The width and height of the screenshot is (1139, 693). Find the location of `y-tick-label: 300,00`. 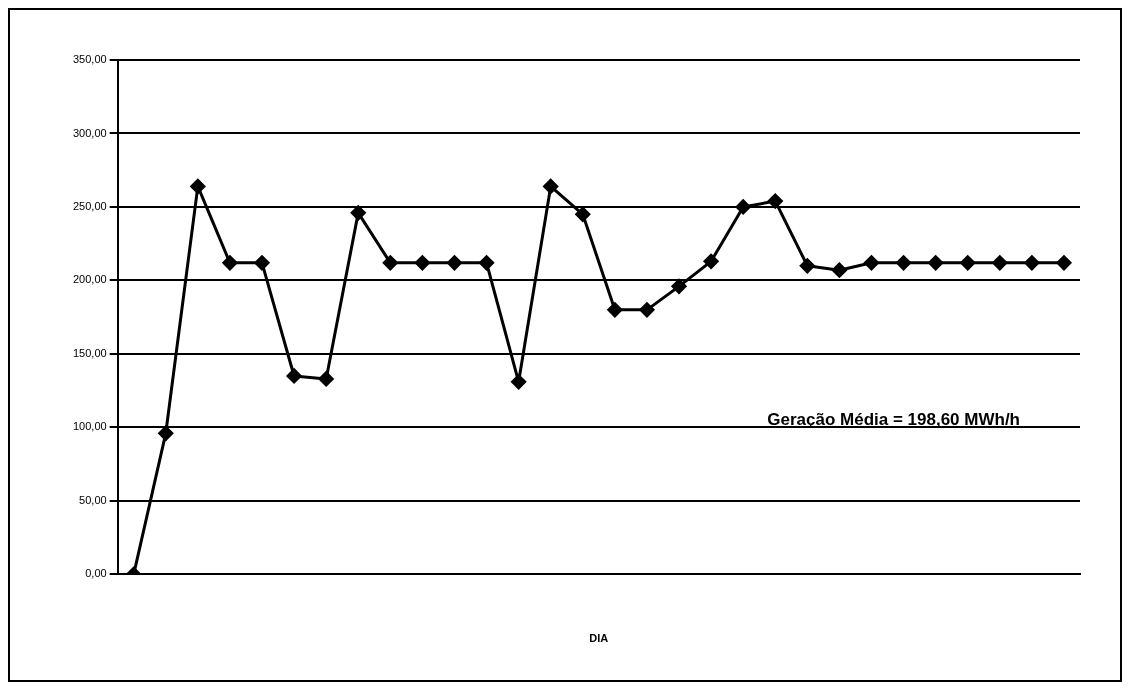

y-tick-label: 300,00 is located at coordinates (89, 132).